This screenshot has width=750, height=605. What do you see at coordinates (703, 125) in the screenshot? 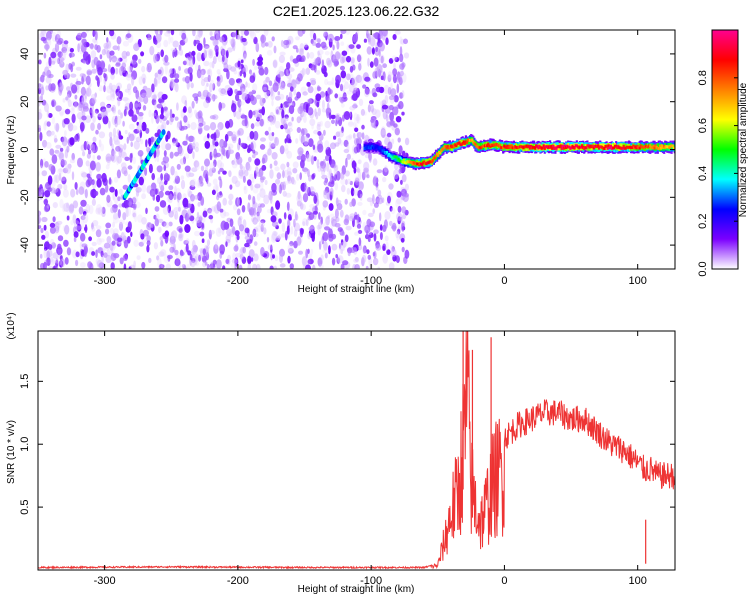
I see `colorbar-tick-label: 0.6` at bounding box center [703, 125].